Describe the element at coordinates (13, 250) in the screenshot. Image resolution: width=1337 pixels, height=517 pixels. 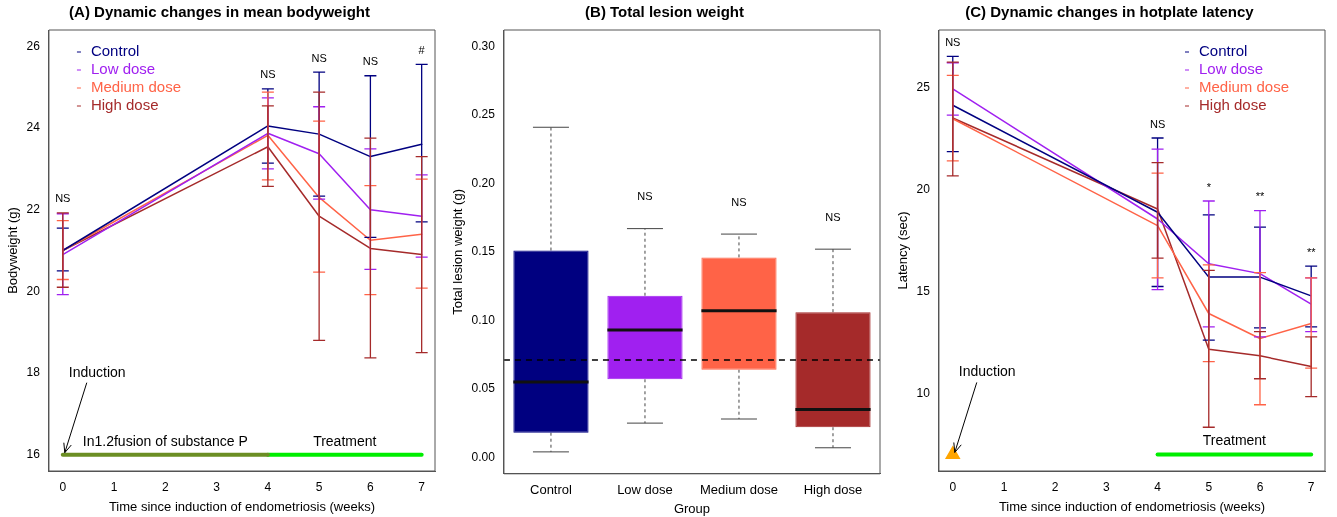
I see `y-axis-title: Bodyweight (g)` at that location.